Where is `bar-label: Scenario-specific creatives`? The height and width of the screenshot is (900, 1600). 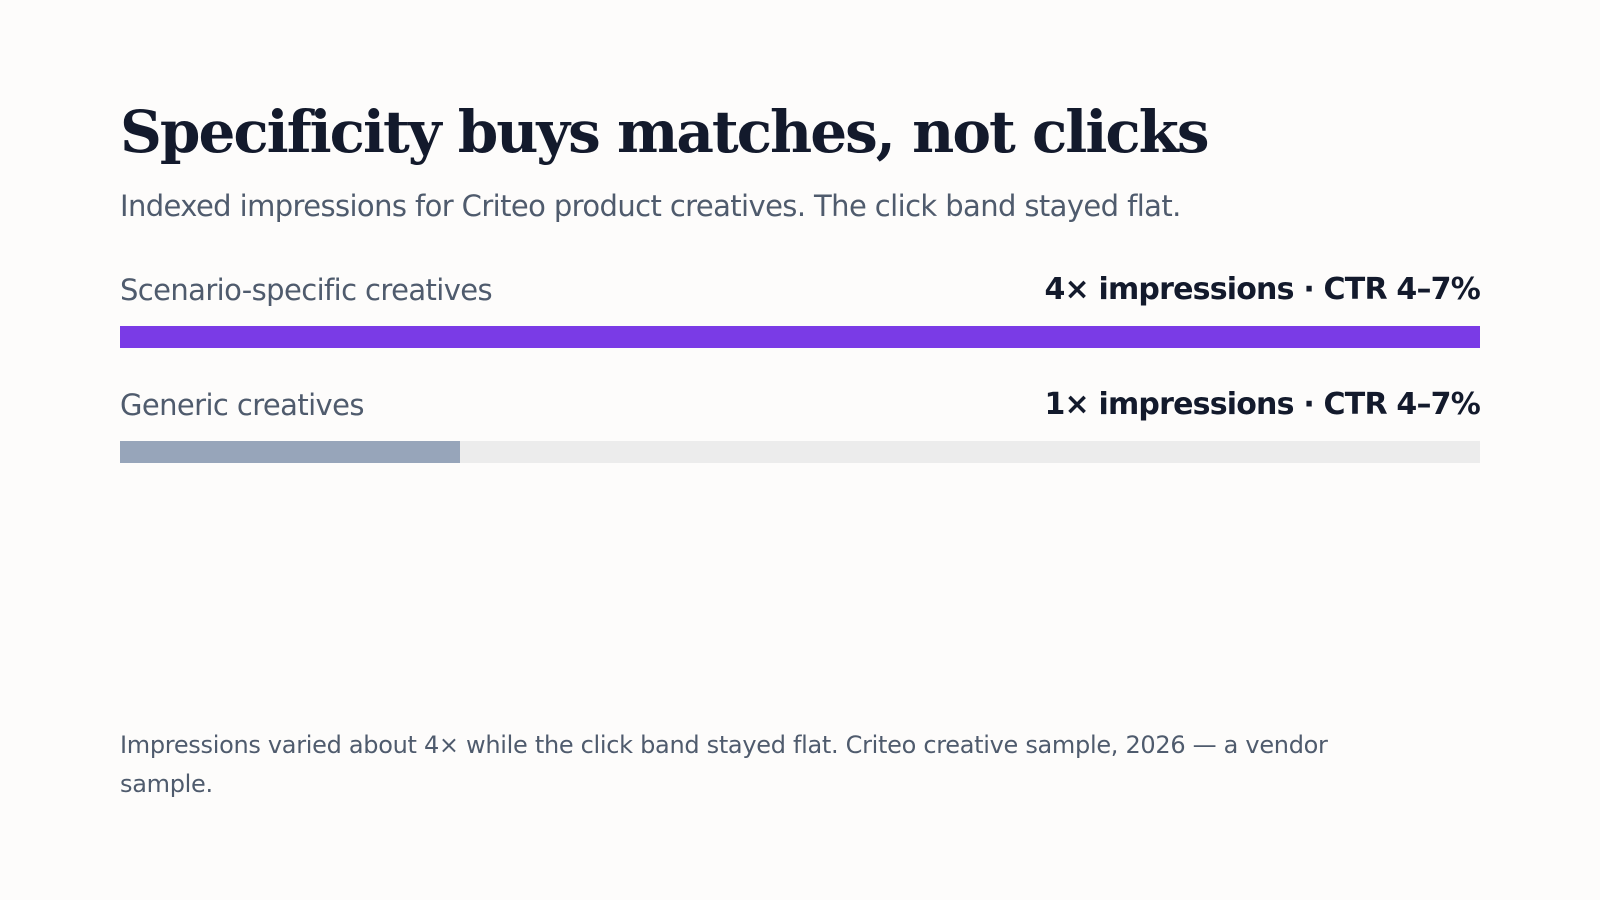 bar-label: Scenario-specific creatives is located at coordinates (306, 290).